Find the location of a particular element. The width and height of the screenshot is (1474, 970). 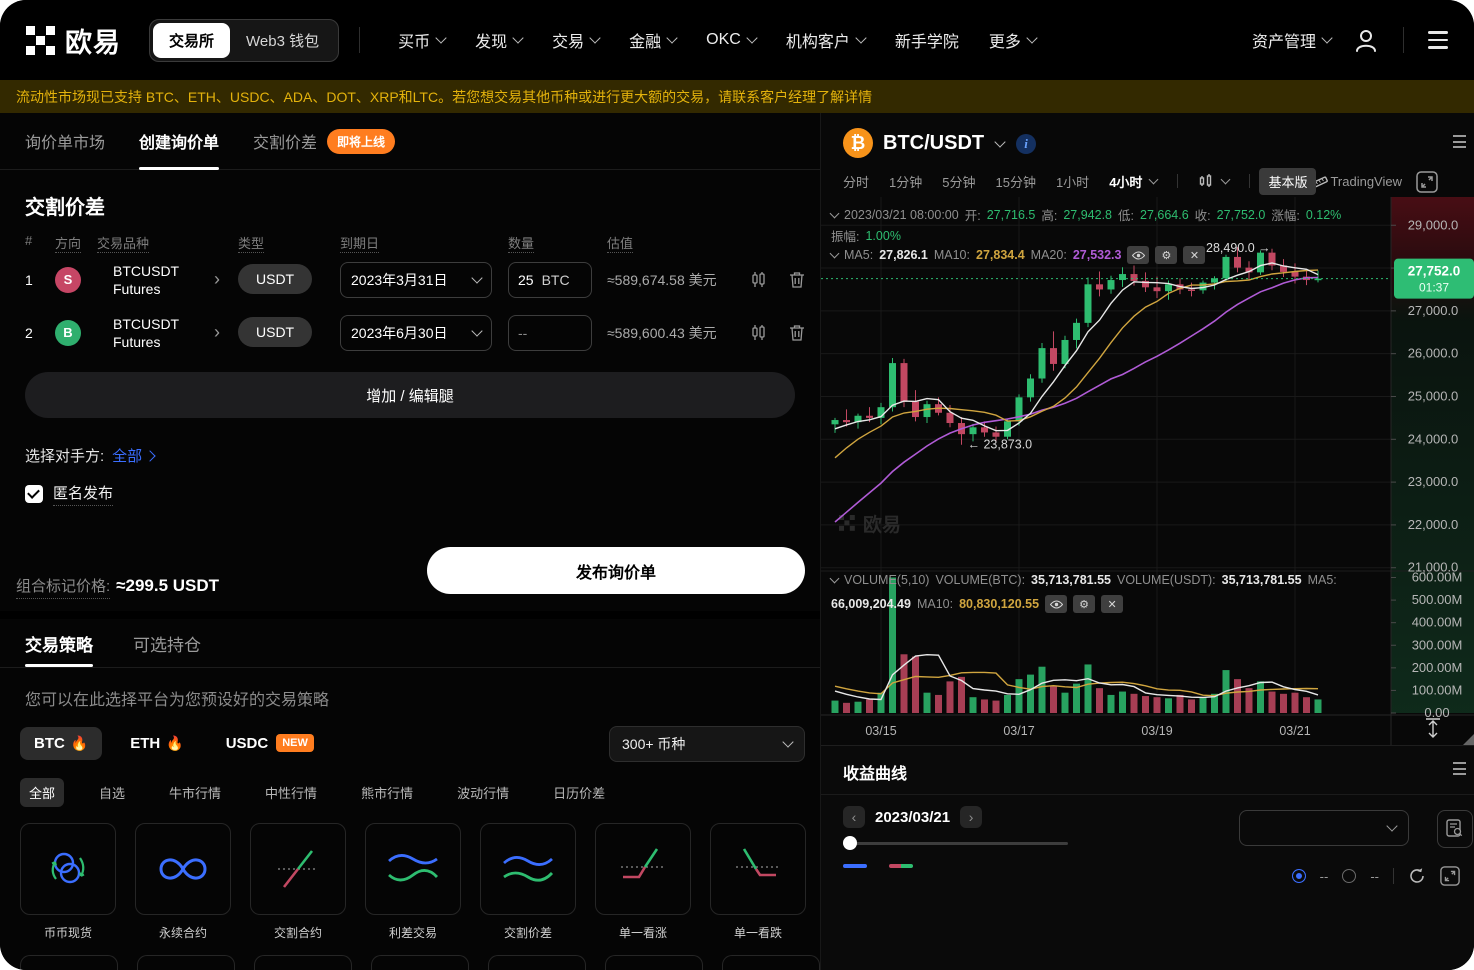

publish-rfq-button: 发布询价单 is located at coordinates (616, 570).